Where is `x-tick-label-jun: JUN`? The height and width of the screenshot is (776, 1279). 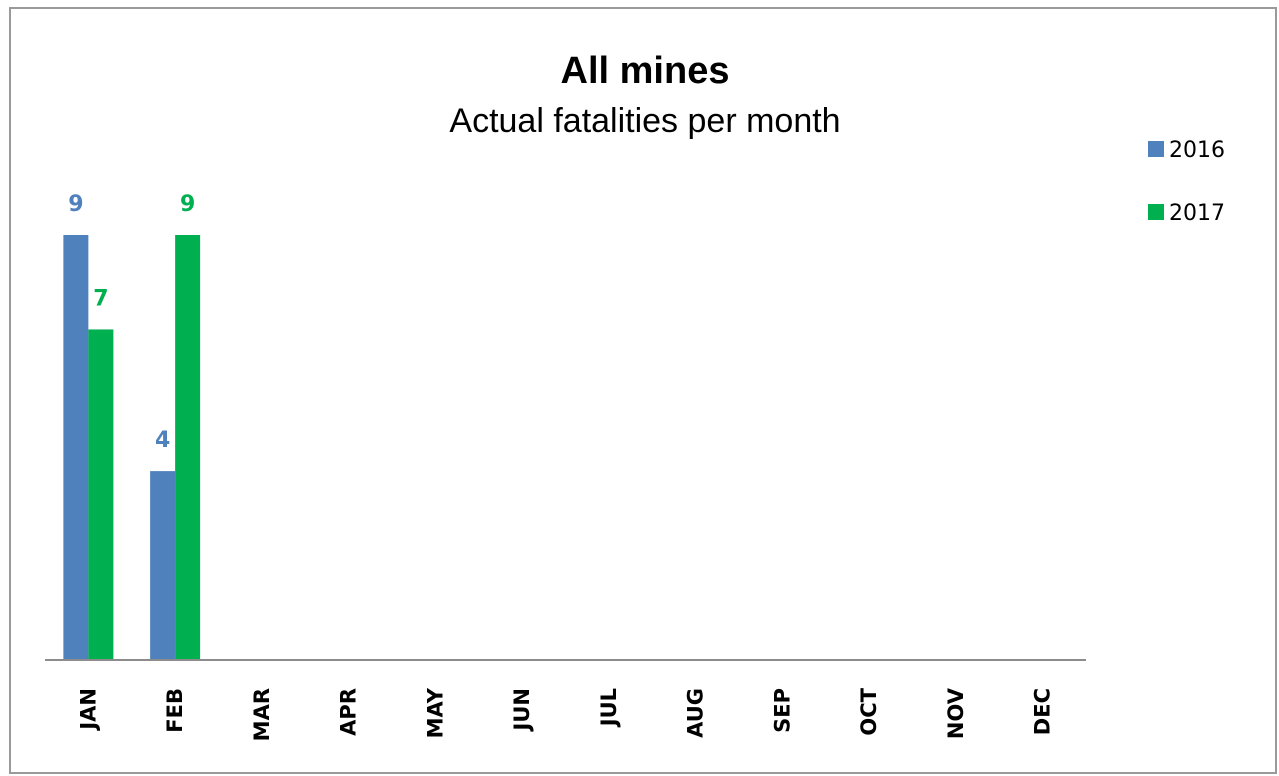
x-tick-label-jun: JUN is located at coordinates (522, 710).